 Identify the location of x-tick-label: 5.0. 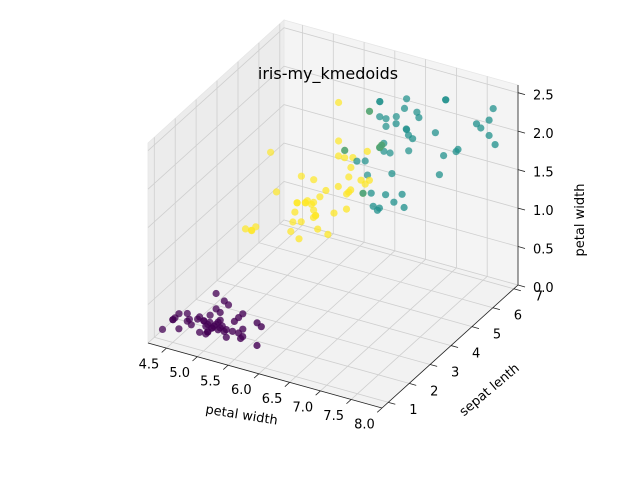
(179, 373).